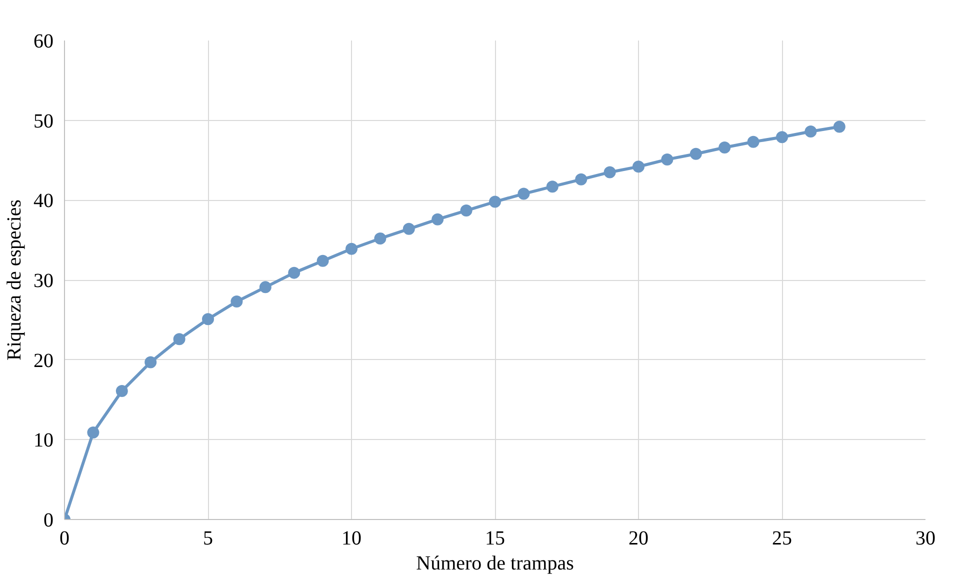 This screenshot has height=581, width=954. What do you see at coordinates (15, 280) in the screenshot?
I see `y-axis-title: Riqueza de especies` at bounding box center [15, 280].